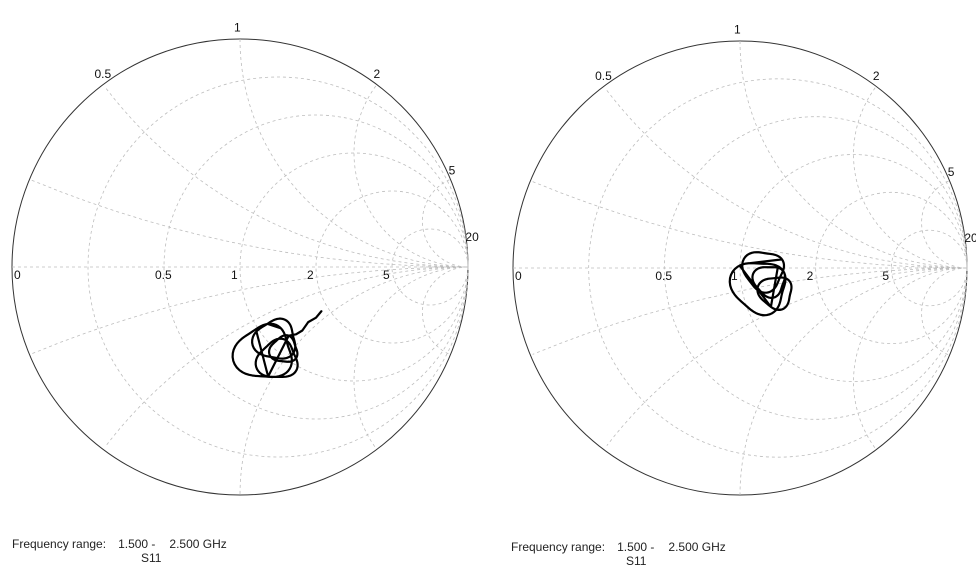 The height and width of the screenshot is (568, 976). I want to click on frequency-caption-left: Frequency range: 1.500 - 2.500 GHz S11, so click(119, 551).